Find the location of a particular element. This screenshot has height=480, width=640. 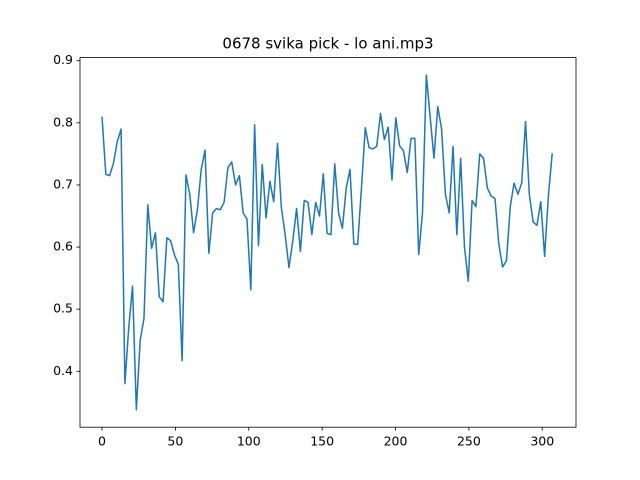

y-tick-label: 0.6 is located at coordinates (63, 246).